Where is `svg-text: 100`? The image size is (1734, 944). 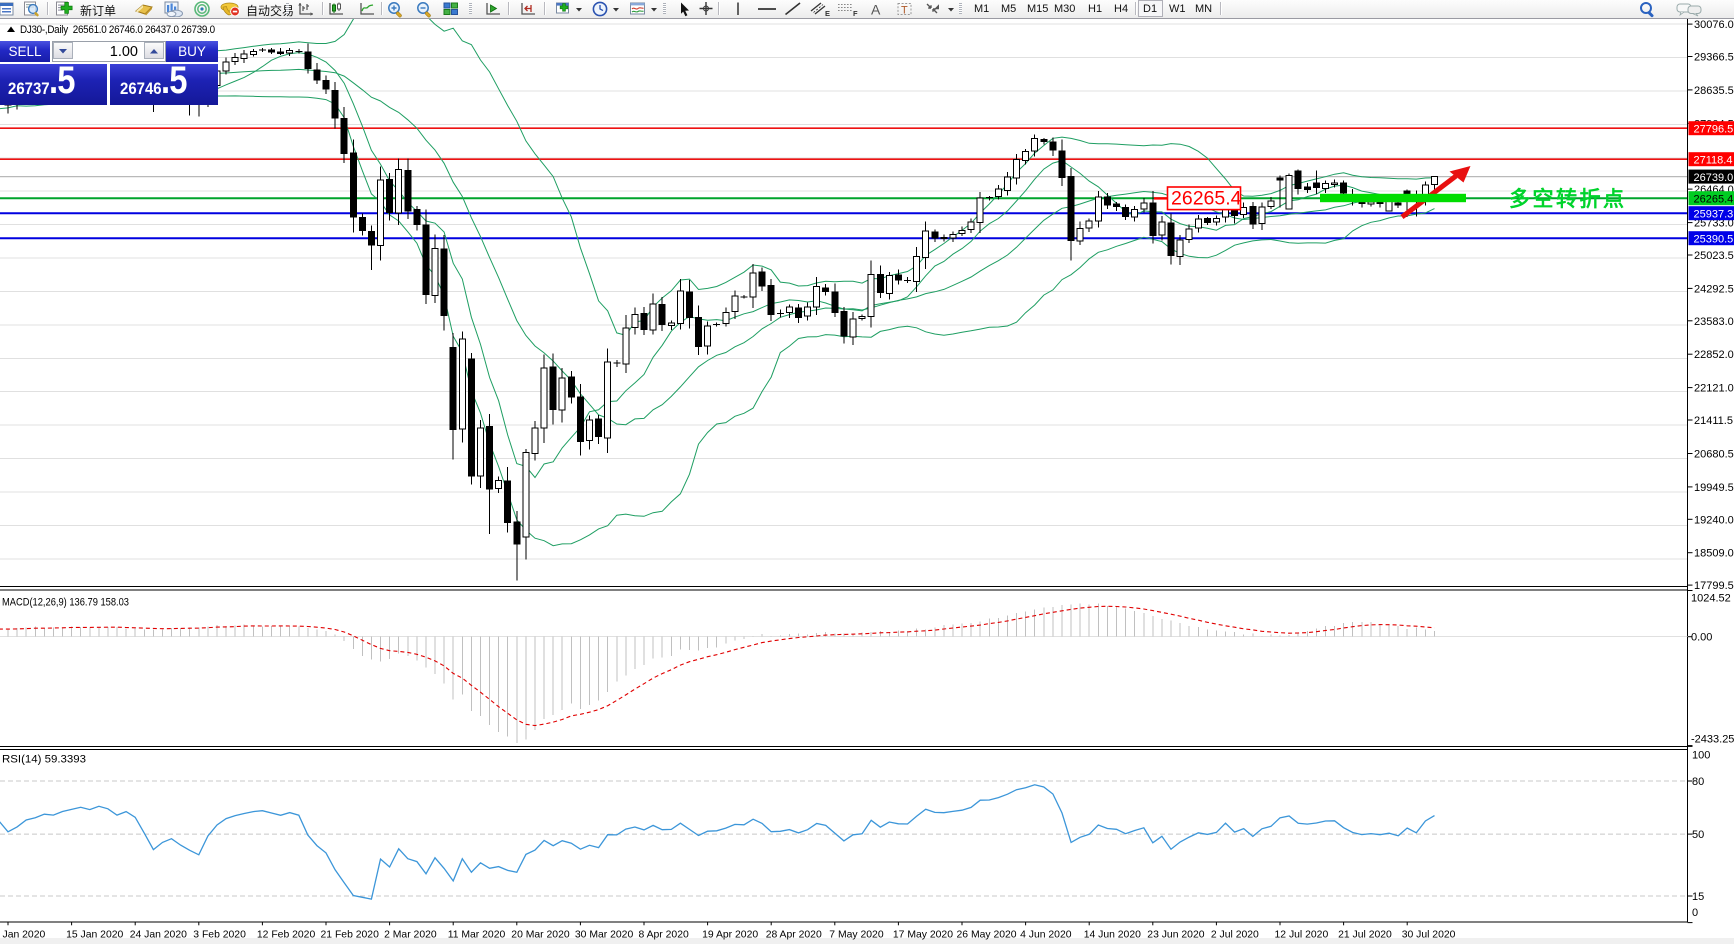
svg-text: 100 is located at coordinates (1701, 755).